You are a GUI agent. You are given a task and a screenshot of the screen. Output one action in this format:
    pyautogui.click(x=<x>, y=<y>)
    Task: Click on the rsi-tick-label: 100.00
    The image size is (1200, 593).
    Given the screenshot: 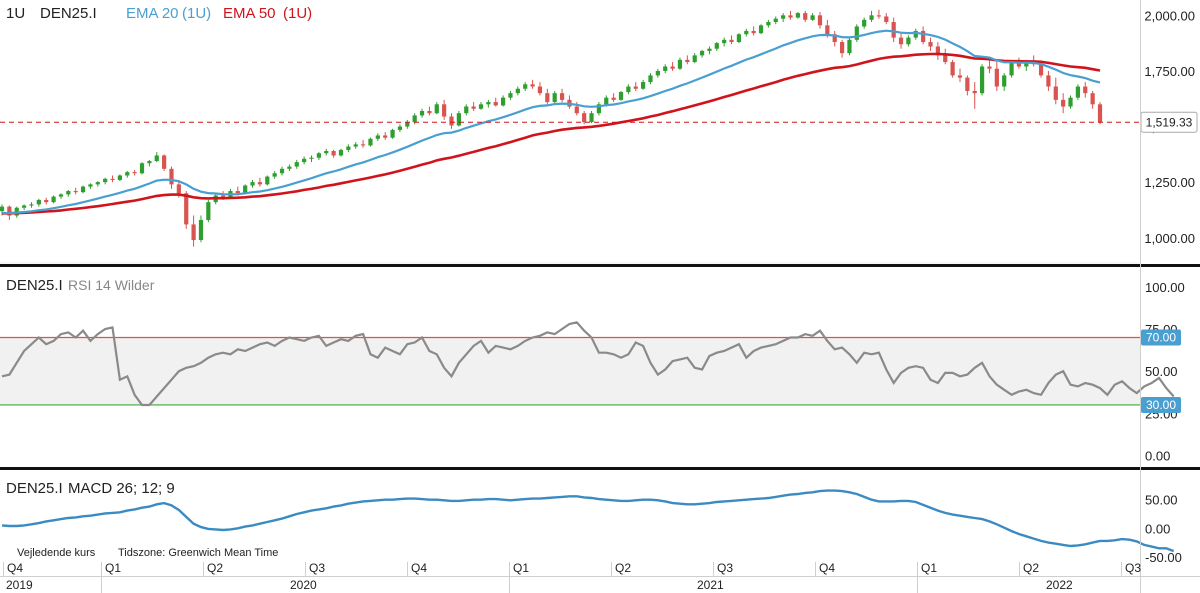 What is the action you would take?
    pyautogui.click(x=1165, y=287)
    